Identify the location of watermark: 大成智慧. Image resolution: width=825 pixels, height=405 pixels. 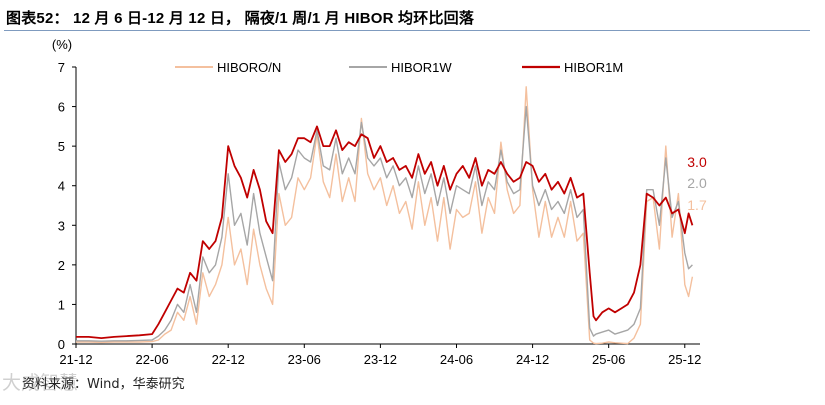
(40, 383).